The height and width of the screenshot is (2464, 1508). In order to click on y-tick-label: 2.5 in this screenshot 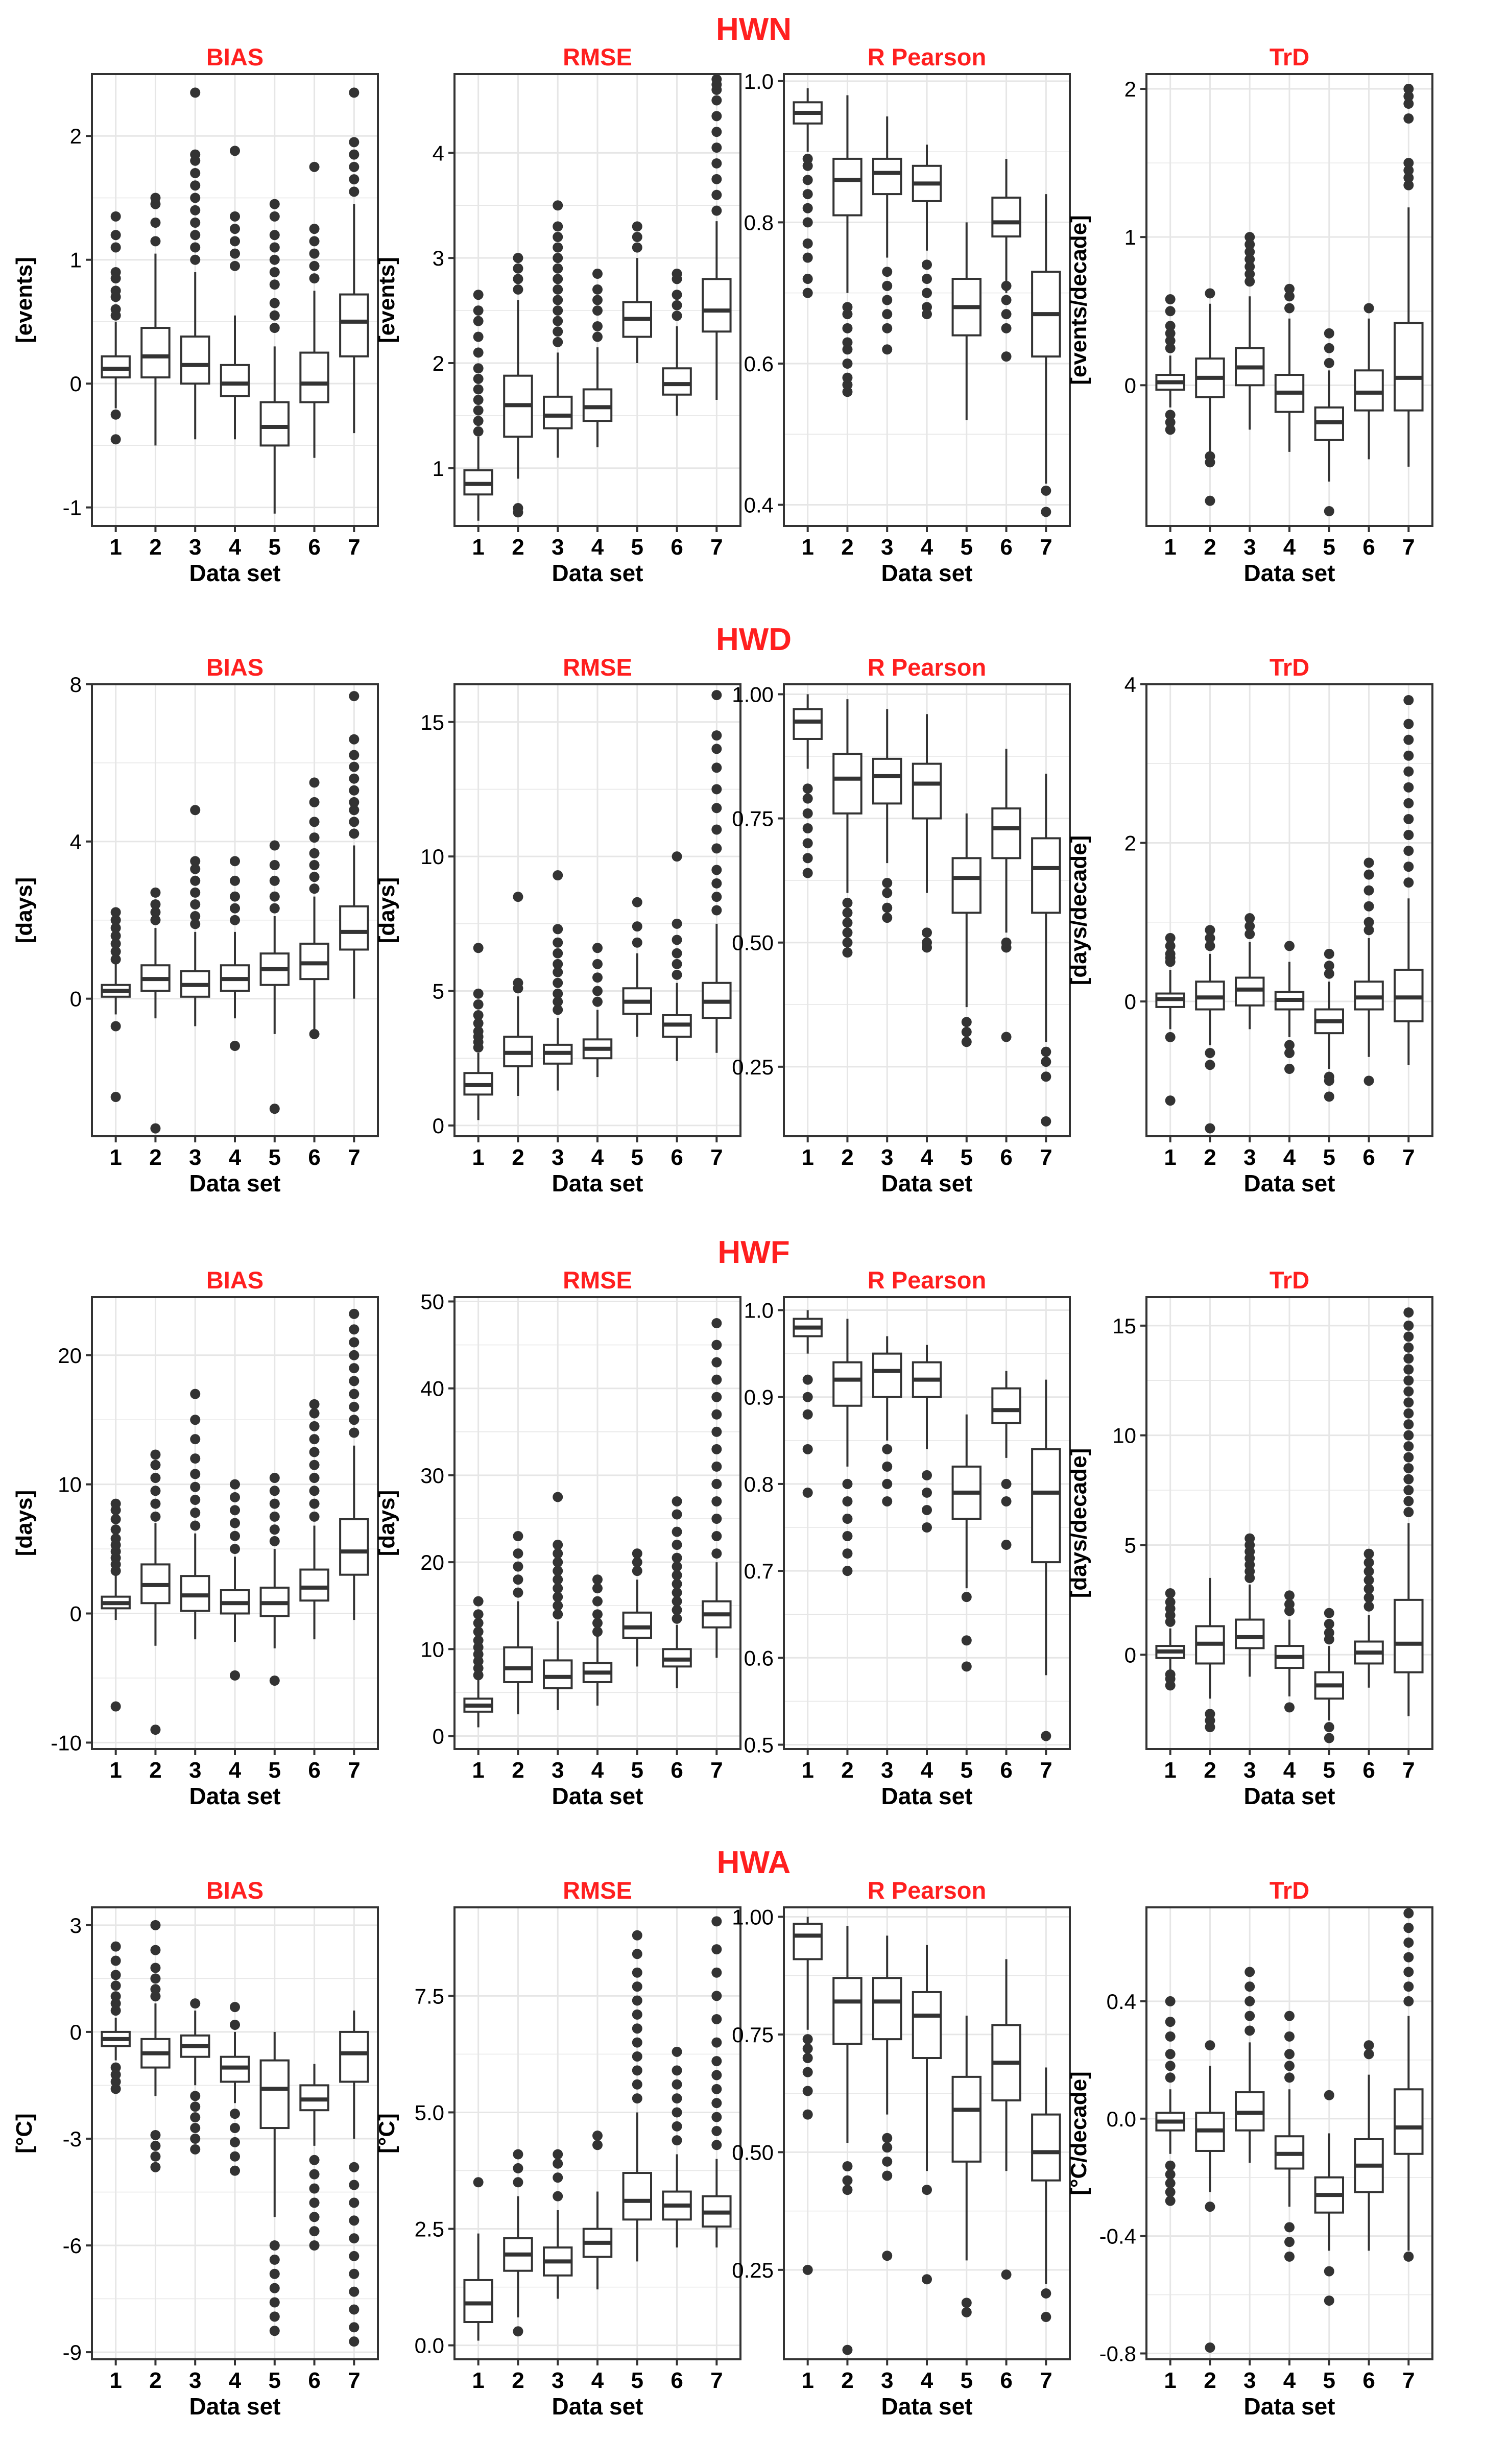, I will do `click(430, 2229)`.